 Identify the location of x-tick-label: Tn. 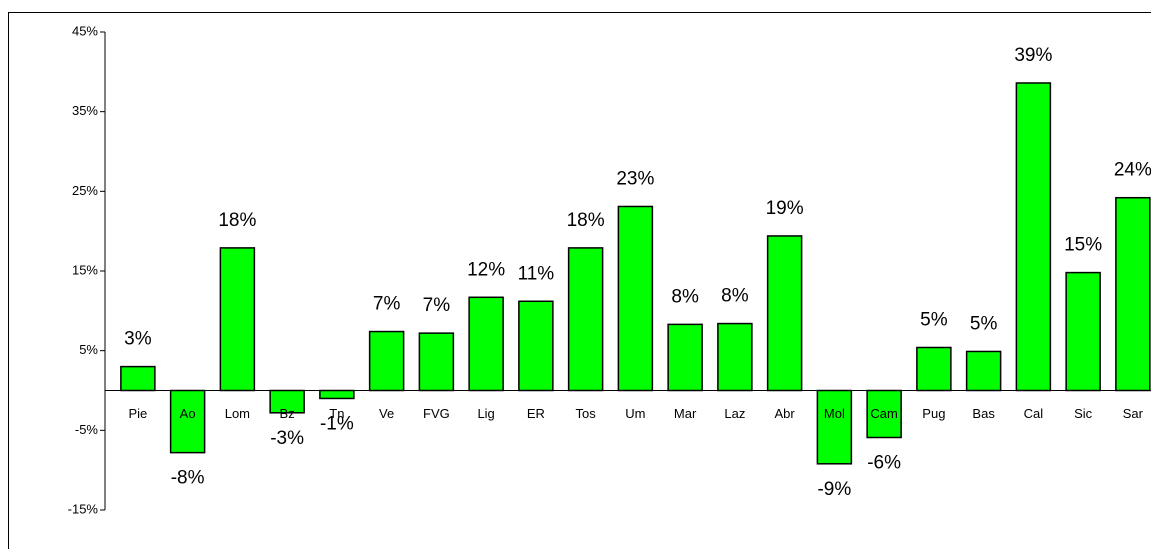
(336, 413).